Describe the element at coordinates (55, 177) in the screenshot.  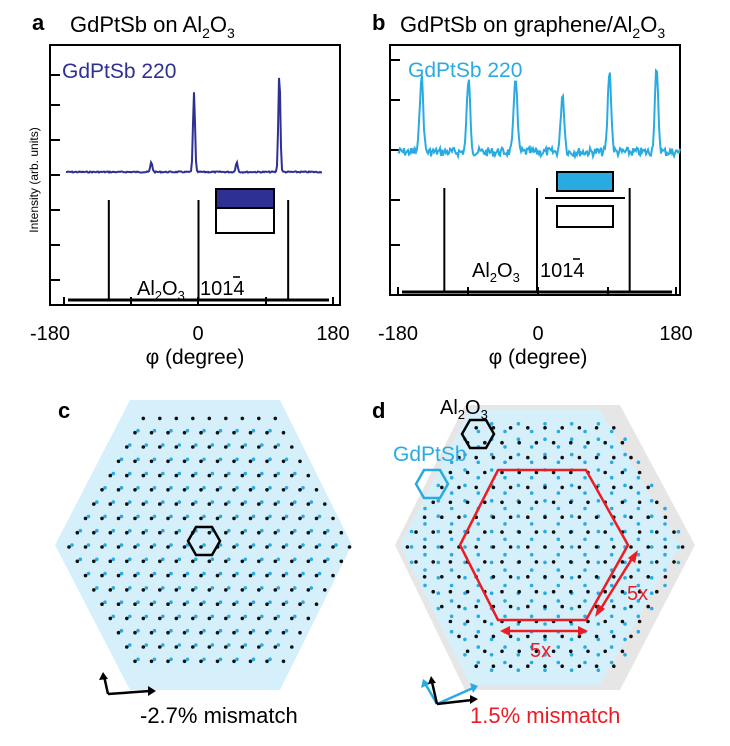
I see `panel-a-y-ticks` at that location.